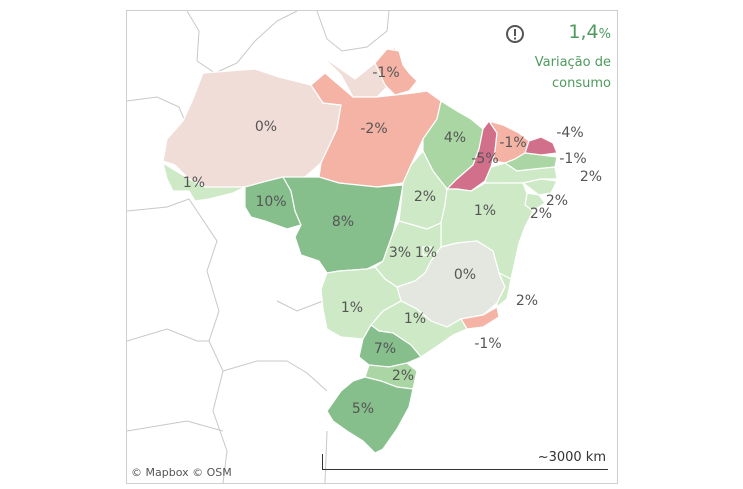 The width and height of the screenshot is (743, 489). Describe the element at coordinates (270, 202) in the screenshot. I see `label-ro: 10%` at that location.